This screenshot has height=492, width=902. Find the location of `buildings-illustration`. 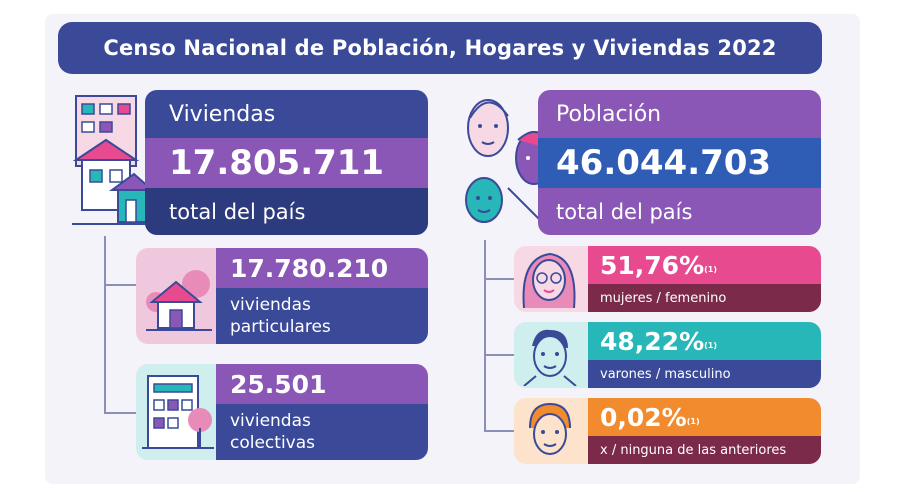

buildings-illustration is located at coordinates (112, 160).